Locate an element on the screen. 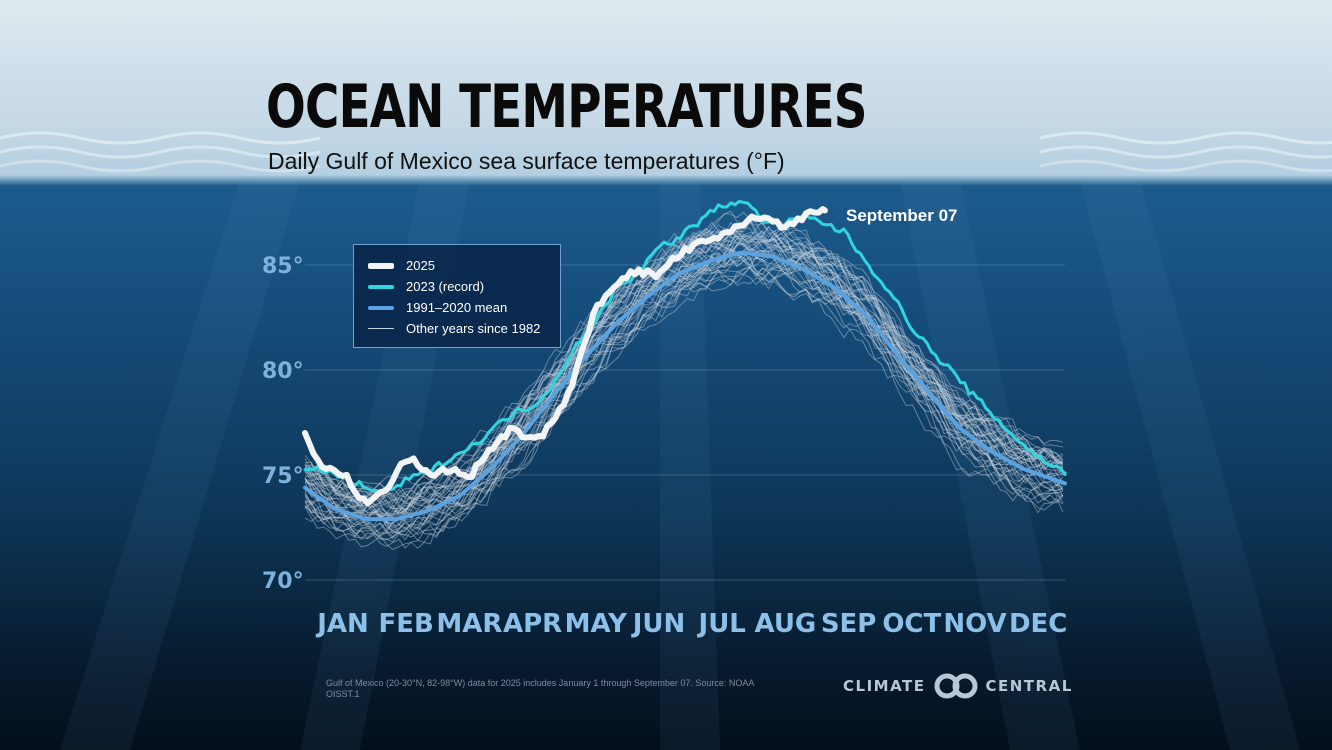  logo-icon is located at coordinates (955, 686).